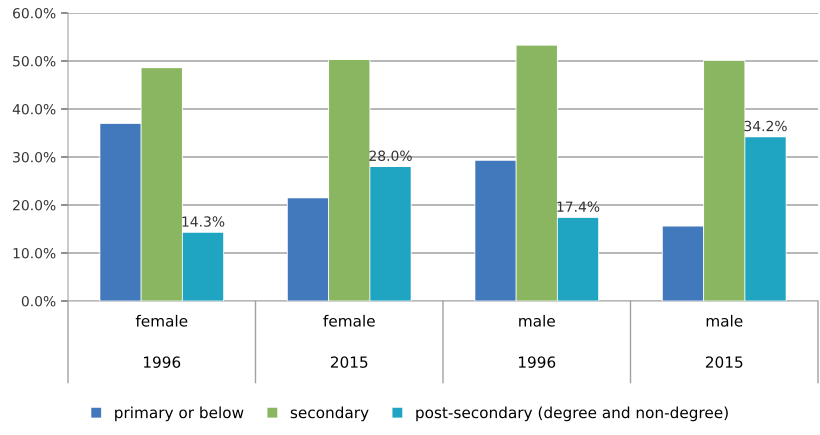 This screenshot has height=435, width=820. Describe the element at coordinates (329, 414) in the screenshot. I see `legend-label: secondary` at that location.